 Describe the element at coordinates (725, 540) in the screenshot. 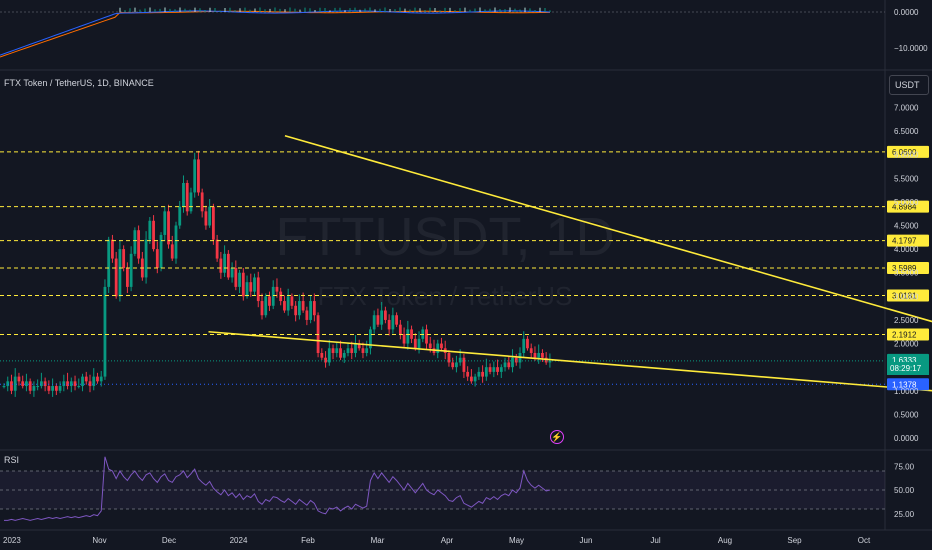

I see `time-tick-label: Aug` at that location.